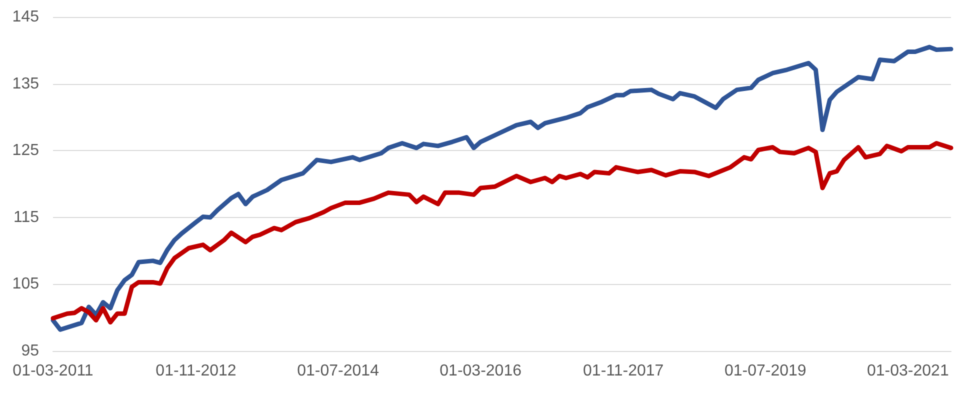  I want to click on x-tick-label: 01-11-2012, so click(196, 371).